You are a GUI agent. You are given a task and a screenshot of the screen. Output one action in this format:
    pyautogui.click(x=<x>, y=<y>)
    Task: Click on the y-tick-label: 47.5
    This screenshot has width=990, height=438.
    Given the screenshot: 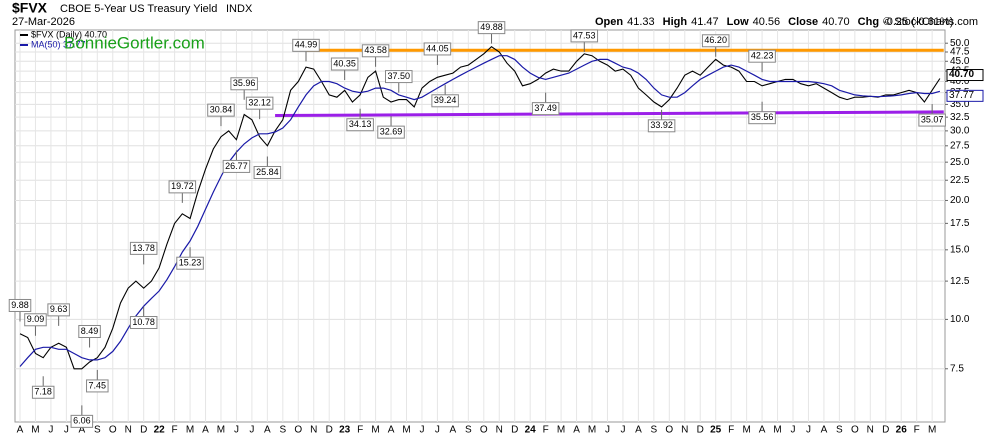 What is the action you would take?
    pyautogui.click(x=960, y=52)
    